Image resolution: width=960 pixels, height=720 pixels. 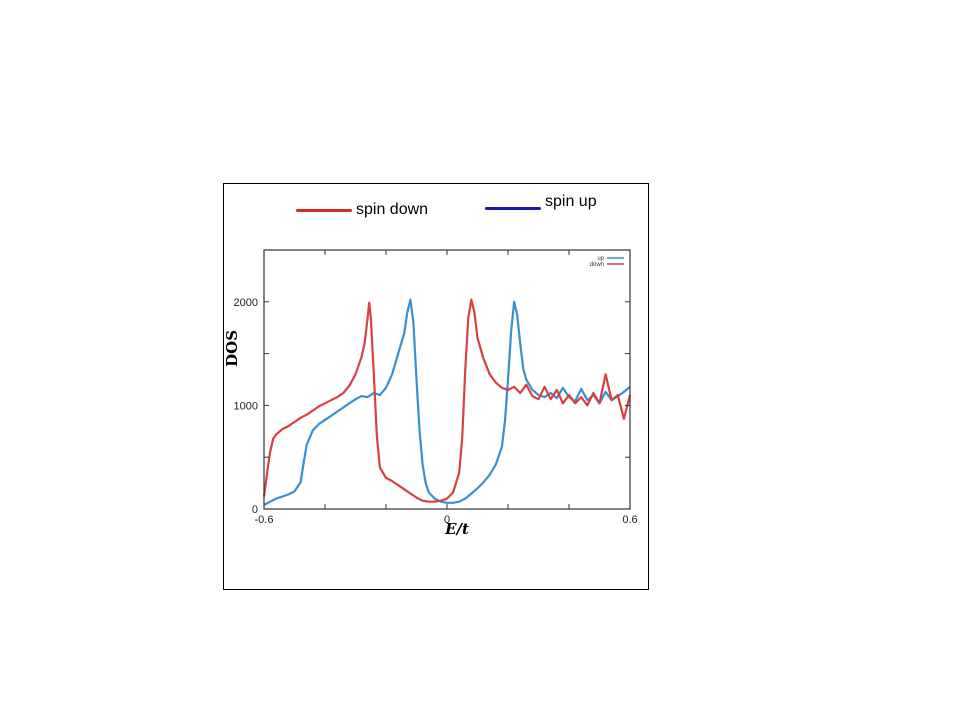 I want to click on x-axis-label: E/t, so click(x=456, y=529).